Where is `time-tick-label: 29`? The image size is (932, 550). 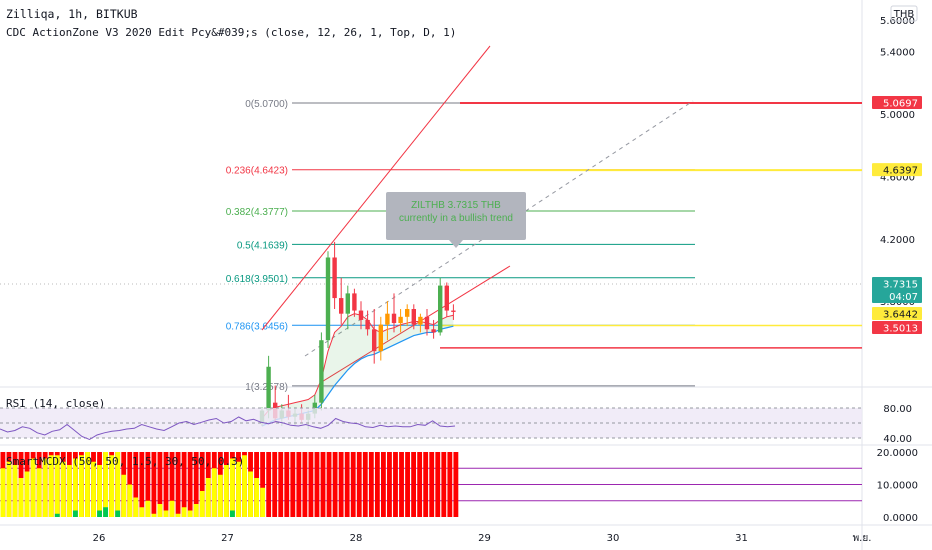 time-tick-label: 29 is located at coordinates (484, 538).